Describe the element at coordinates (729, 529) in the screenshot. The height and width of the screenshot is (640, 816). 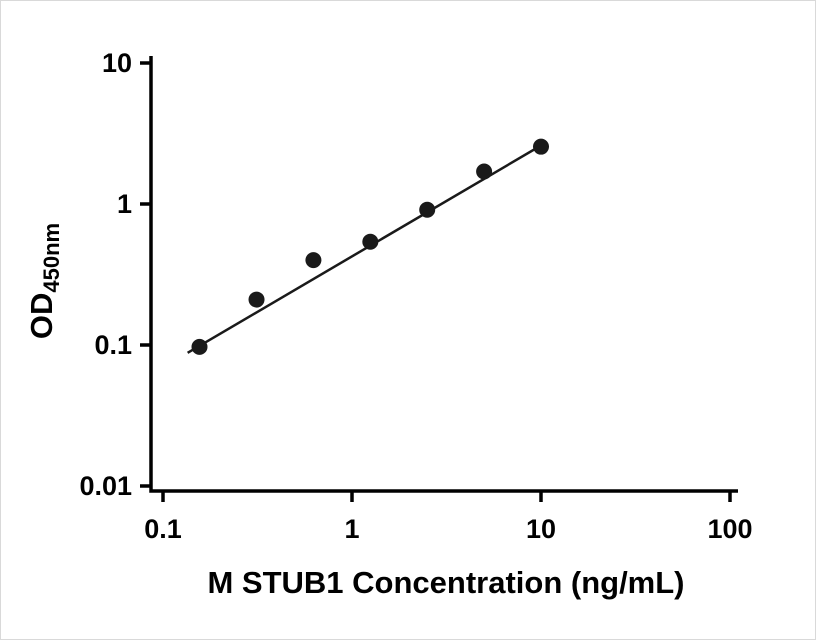
I see `x-tick-label: 100` at that location.